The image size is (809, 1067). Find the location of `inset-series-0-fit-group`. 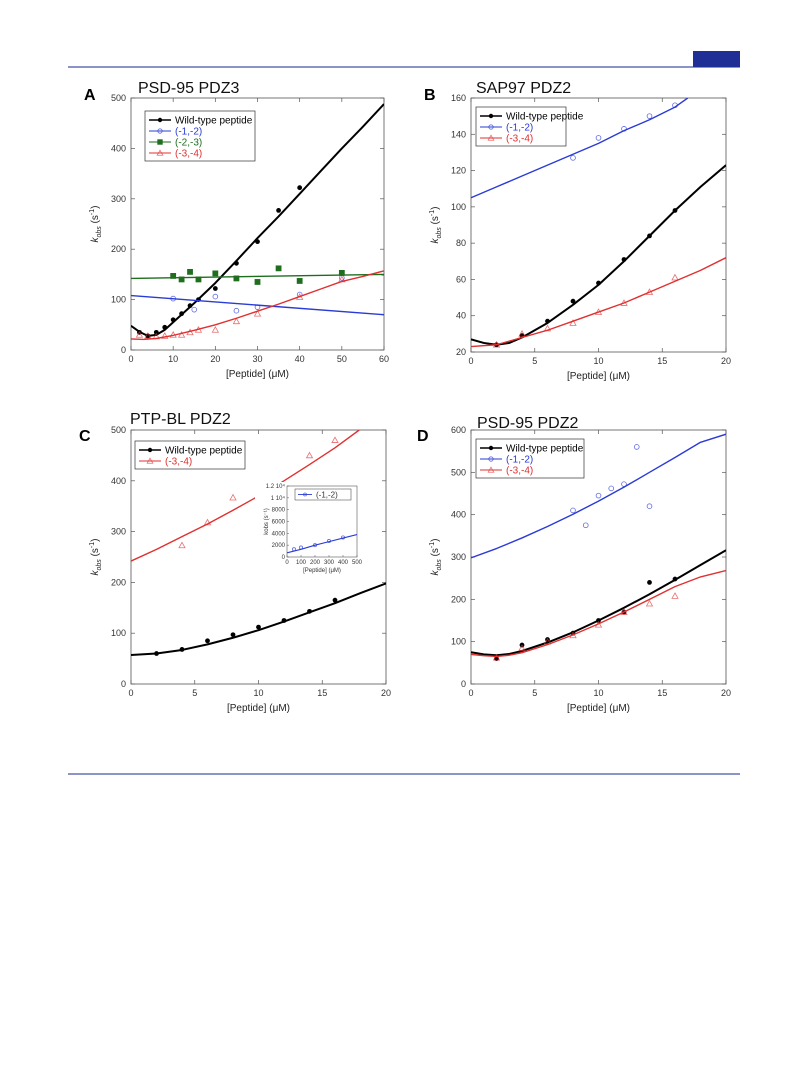

inset-series-0-fit-group is located at coordinates (322, 543).